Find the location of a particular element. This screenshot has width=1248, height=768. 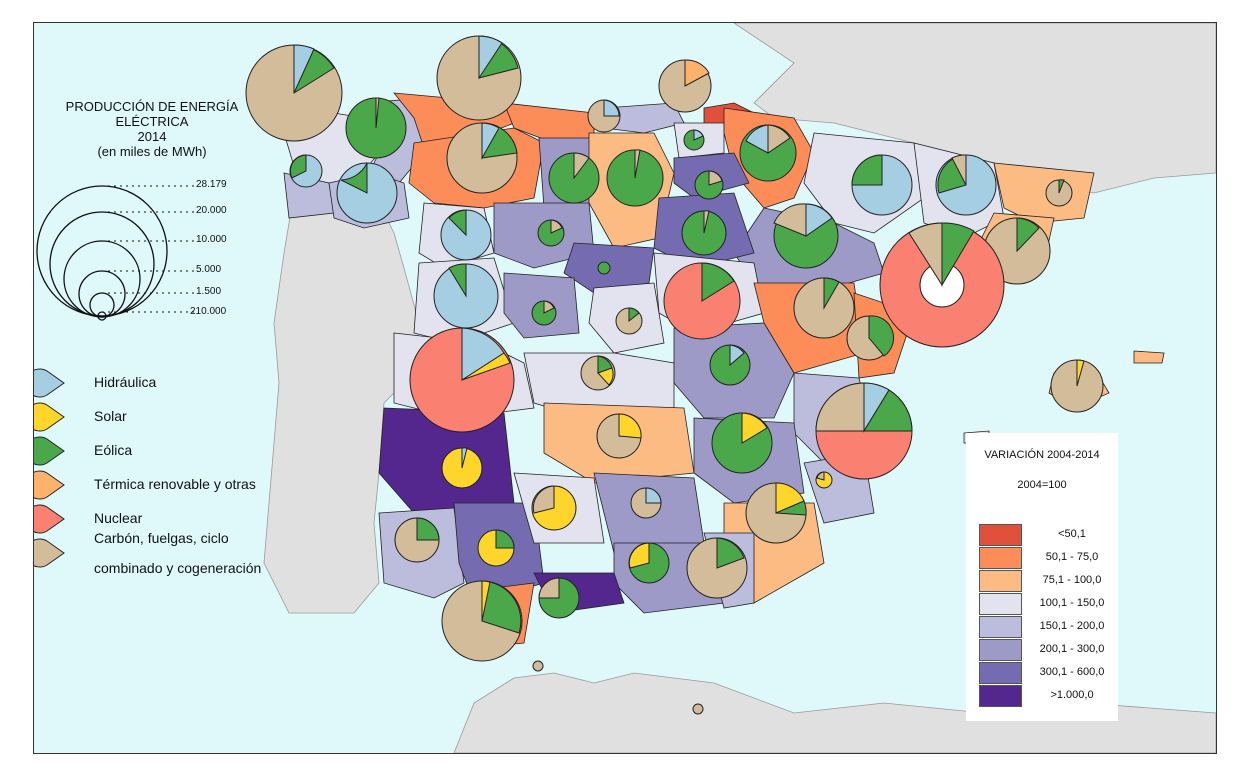

pie-toledo is located at coordinates (598, 373).